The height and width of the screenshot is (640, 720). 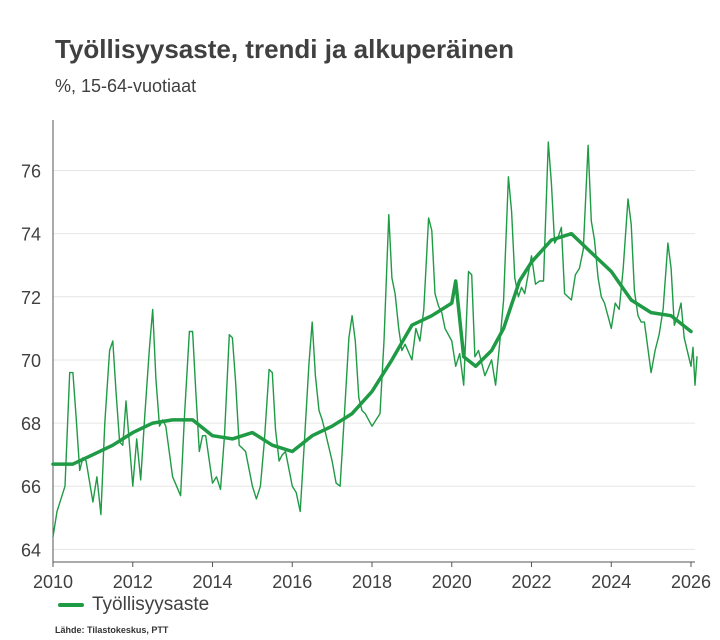 What do you see at coordinates (31, 424) in the screenshot?
I see `y-tick-label-68: 68` at bounding box center [31, 424].